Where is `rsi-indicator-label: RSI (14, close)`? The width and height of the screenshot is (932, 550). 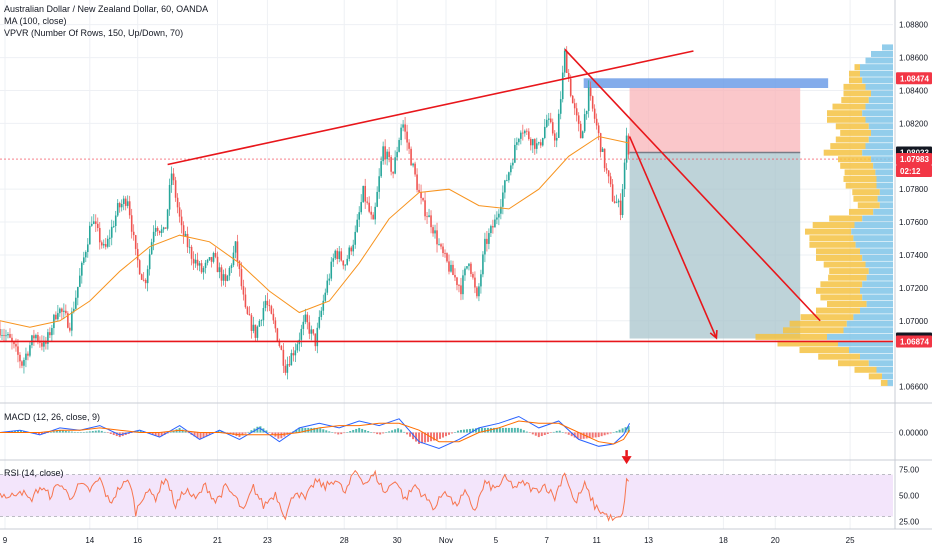 rsi-indicator-label: RSI (14, close) is located at coordinates (34, 473).